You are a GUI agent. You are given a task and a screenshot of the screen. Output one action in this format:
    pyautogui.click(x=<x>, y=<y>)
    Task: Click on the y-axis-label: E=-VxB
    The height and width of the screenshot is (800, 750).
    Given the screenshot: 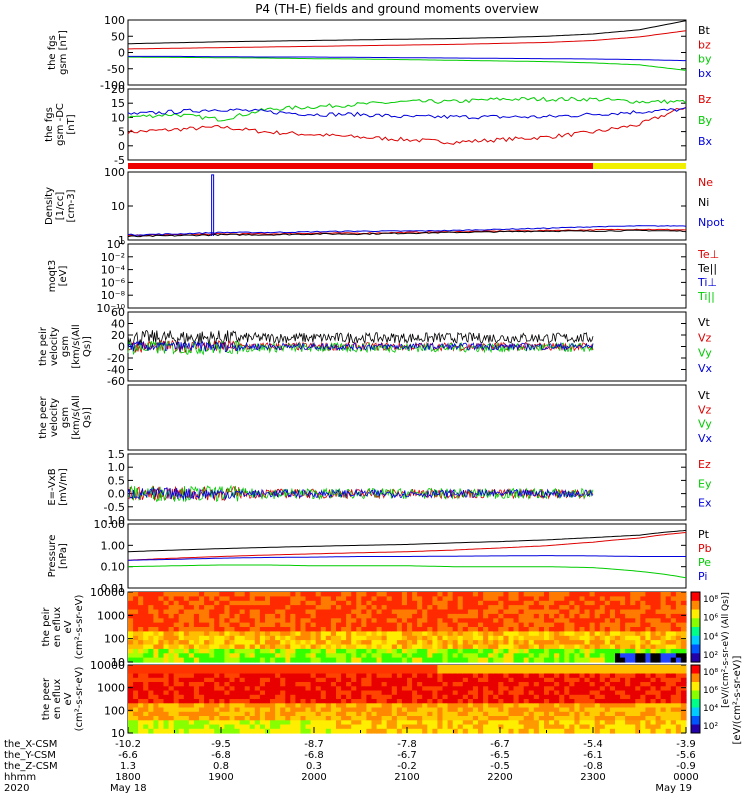 What is the action you would take?
    pyautogui.click(x=52, y=486)
    